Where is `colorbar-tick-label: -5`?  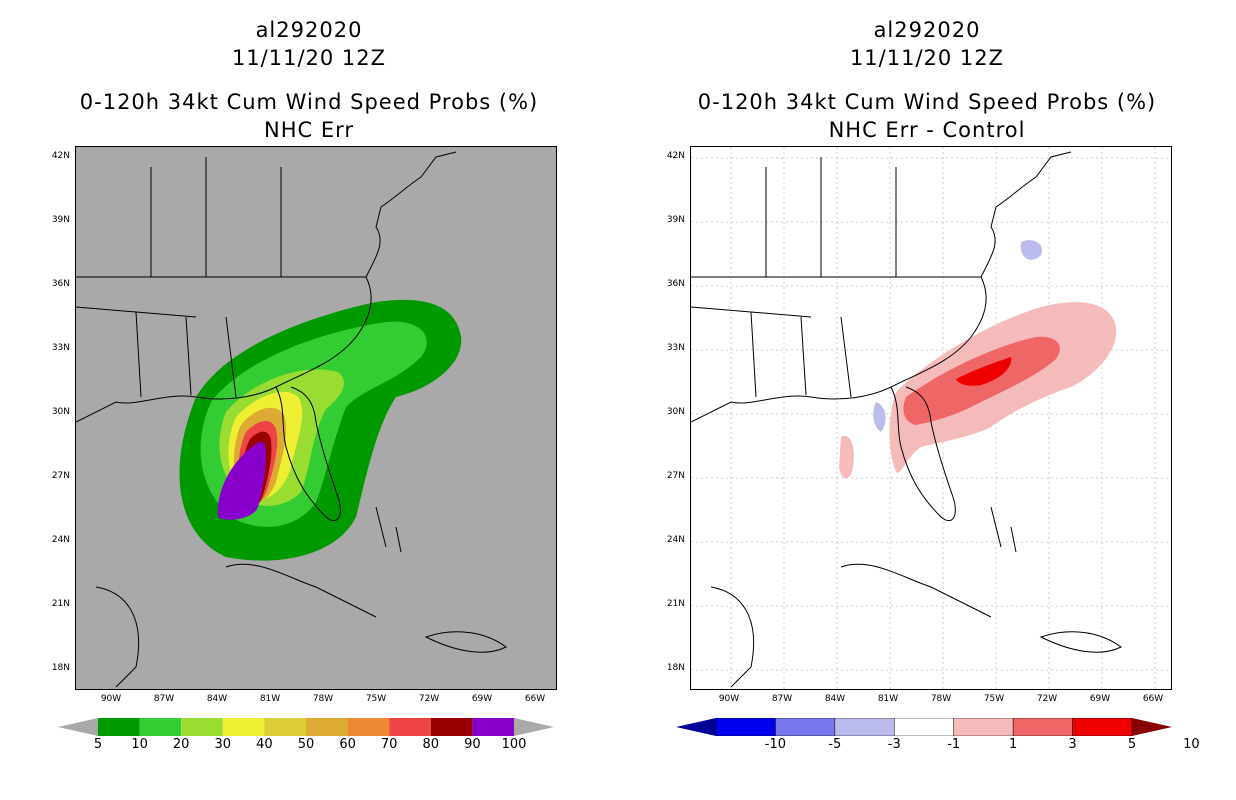
colorbar-tick-label: -5 is located at coordinates (835, 744).